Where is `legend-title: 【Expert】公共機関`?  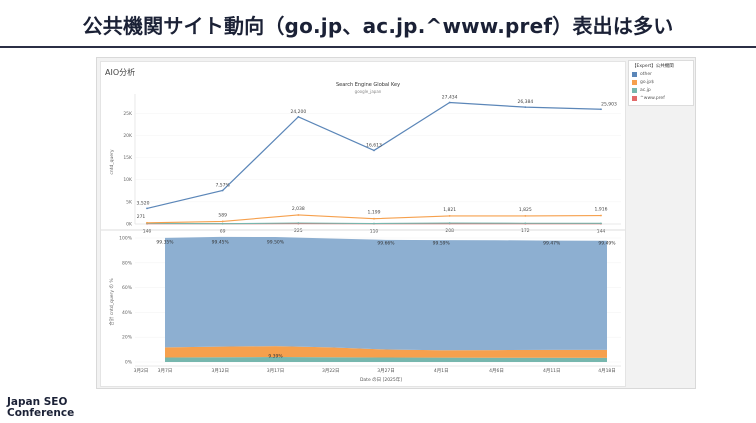
legend-title: 【Expert】公共機関 is located at coordinates (653, 66).